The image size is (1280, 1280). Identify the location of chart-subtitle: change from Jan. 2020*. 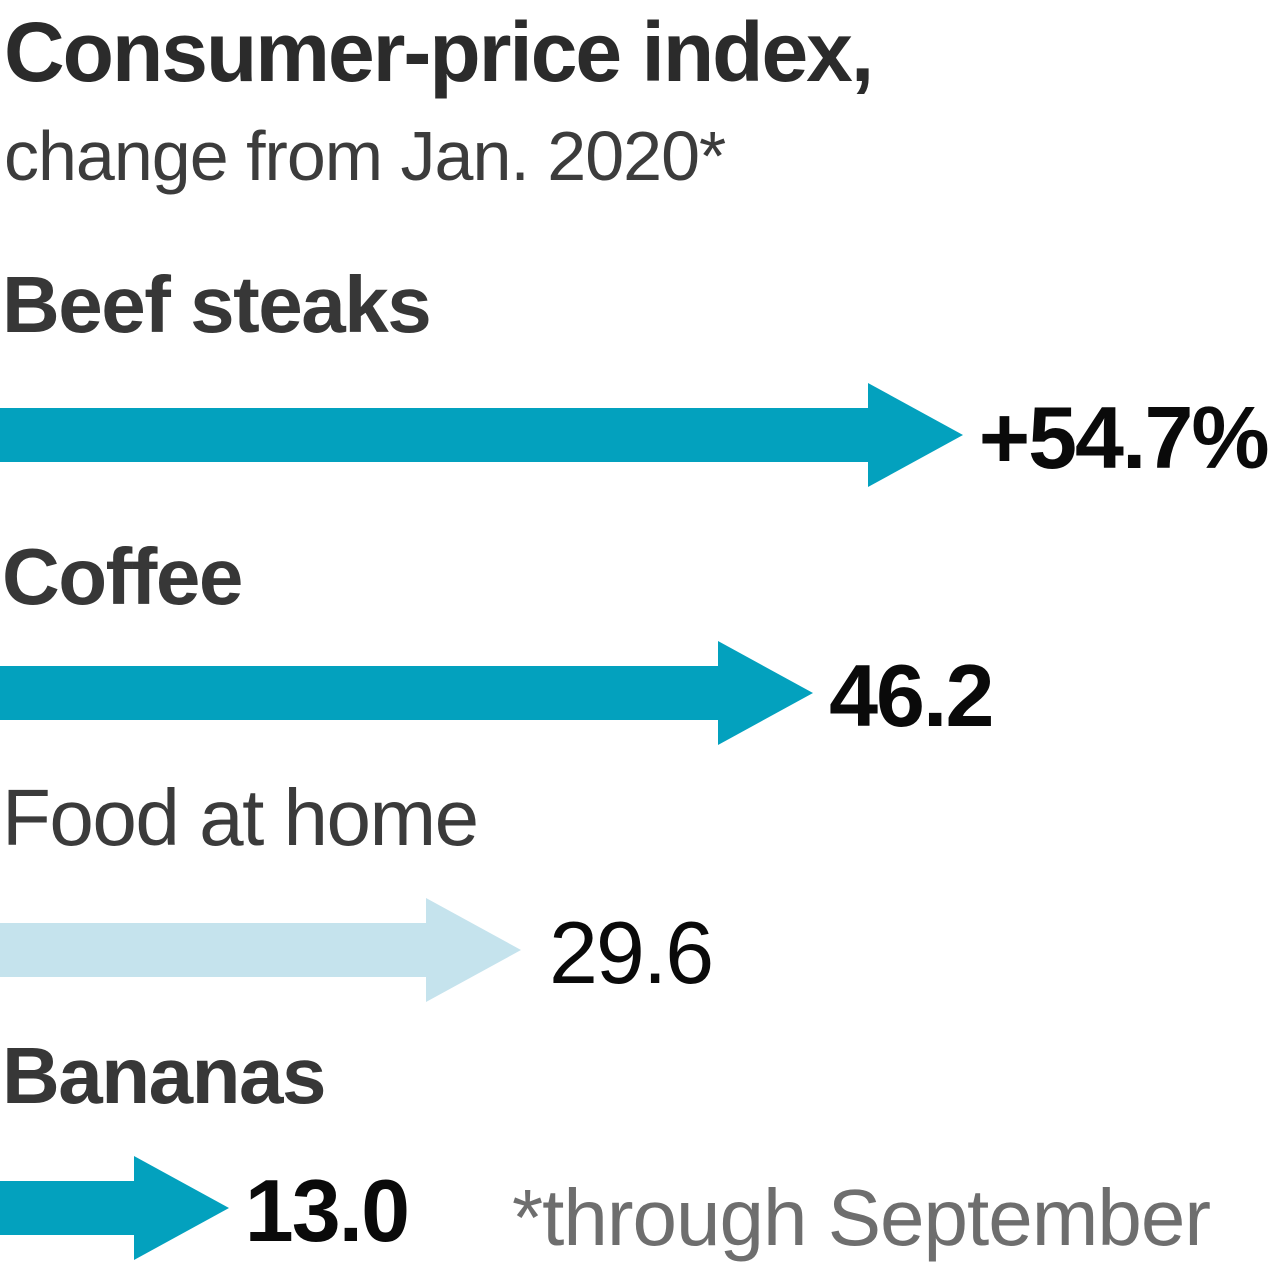
(365, 156).